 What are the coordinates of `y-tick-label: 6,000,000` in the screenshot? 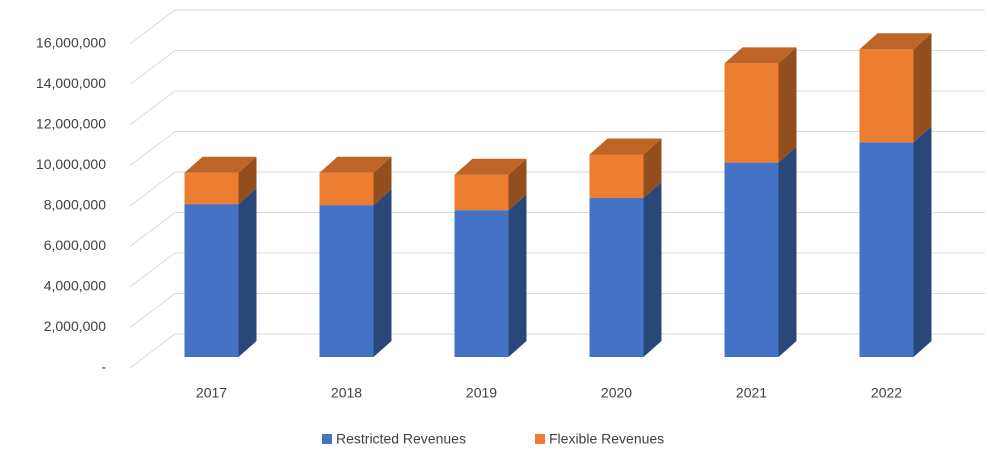 It's located at (75, 245).